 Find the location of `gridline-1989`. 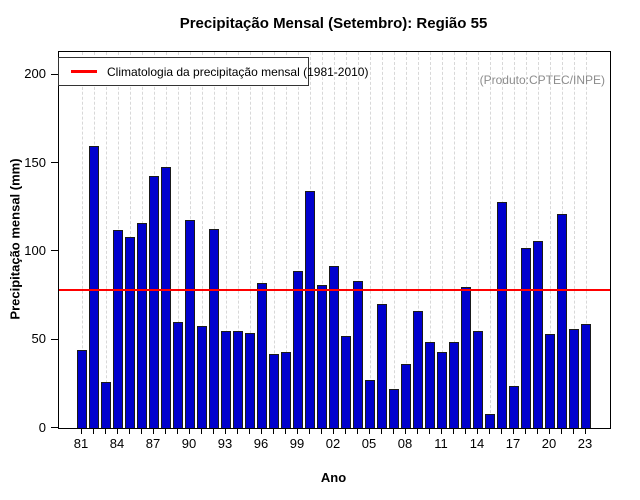

gridline-1989 is located at coordinates (178, 240).